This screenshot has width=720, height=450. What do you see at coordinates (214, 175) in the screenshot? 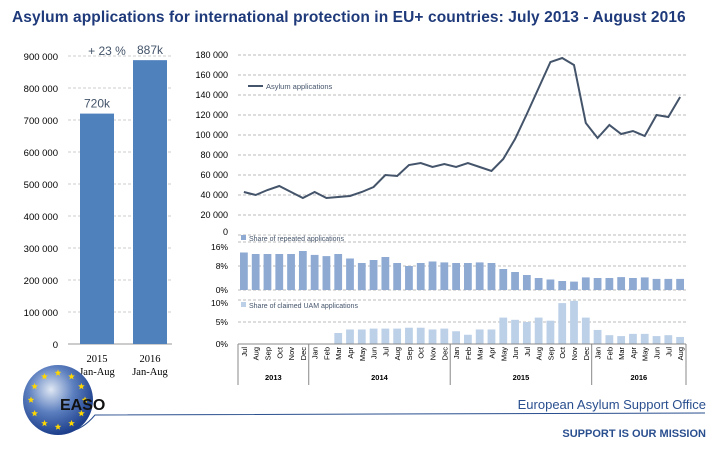
I see `y-tick-label: 60 000` at bounding box center [214, 175].